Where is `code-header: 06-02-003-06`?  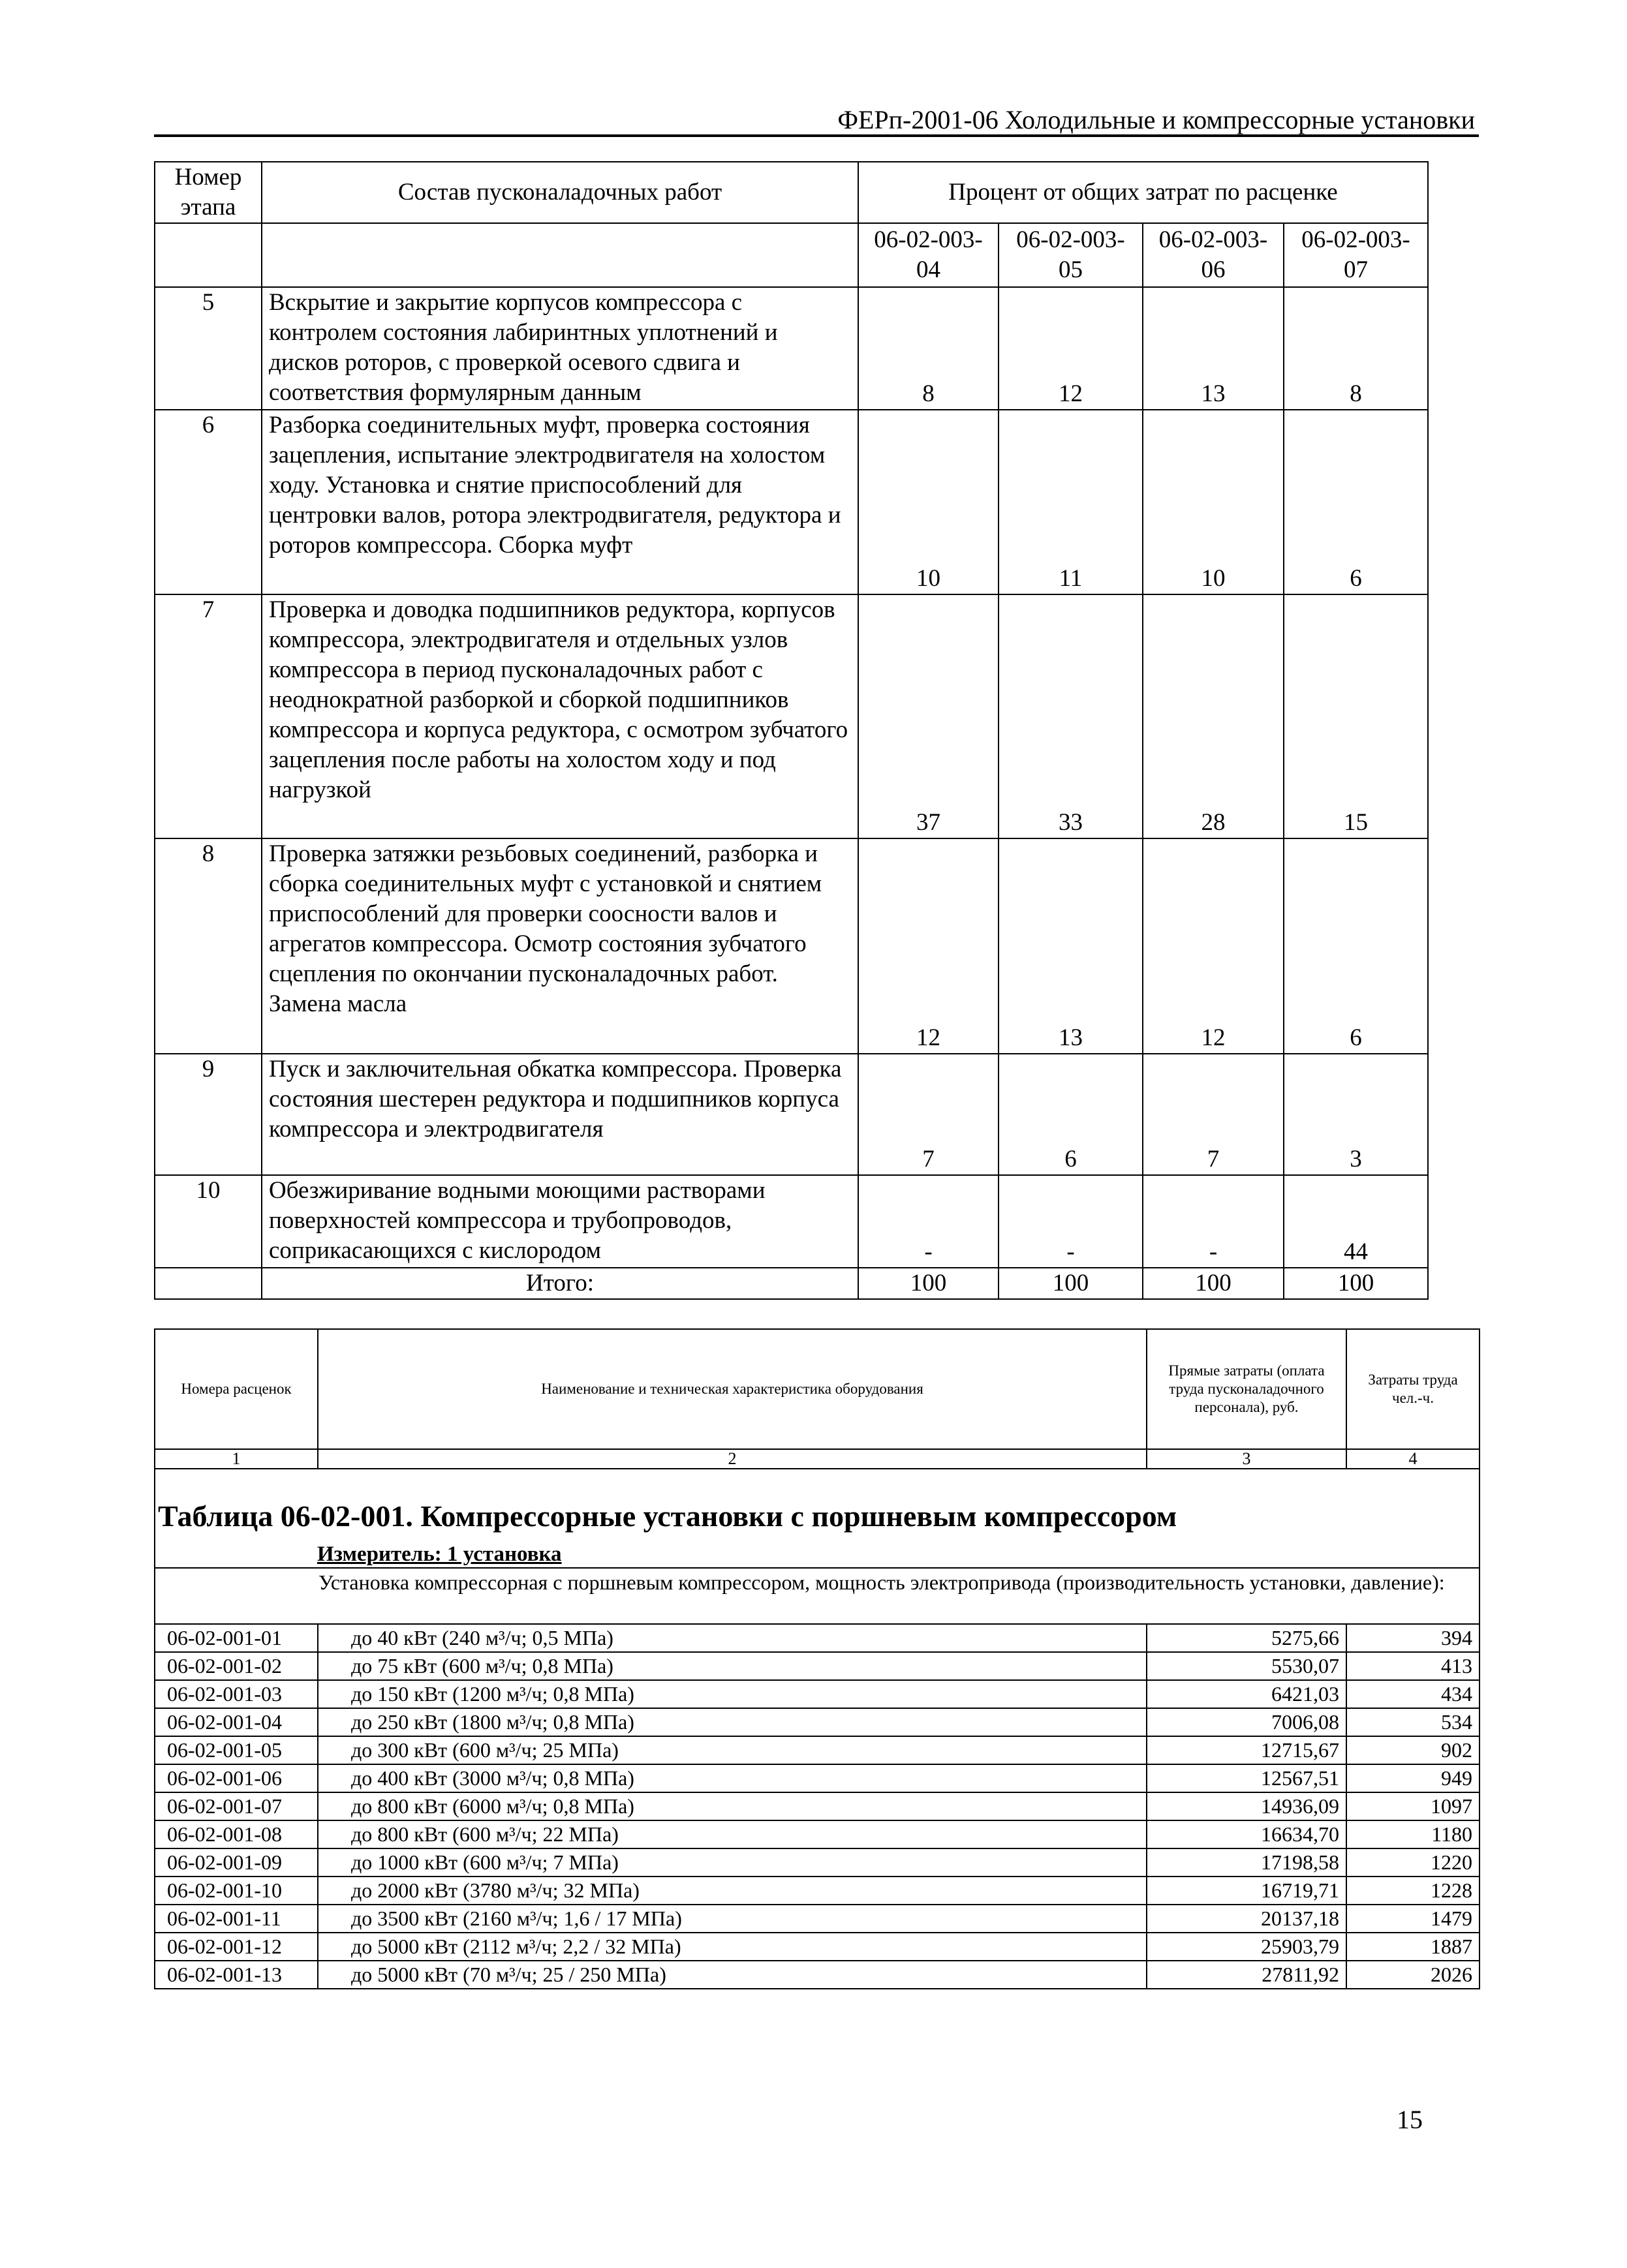
code-header: 06-02-003-06 is located at coordinates (1213, 255).